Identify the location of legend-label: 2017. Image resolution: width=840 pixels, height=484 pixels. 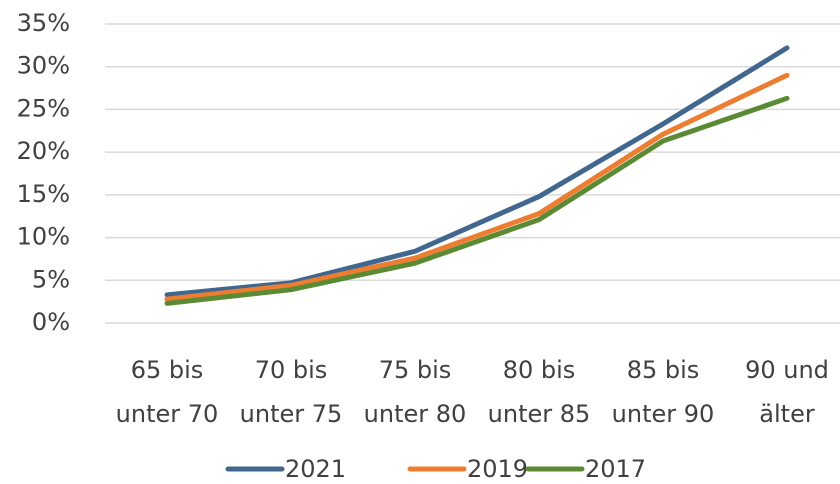
(615, 469).